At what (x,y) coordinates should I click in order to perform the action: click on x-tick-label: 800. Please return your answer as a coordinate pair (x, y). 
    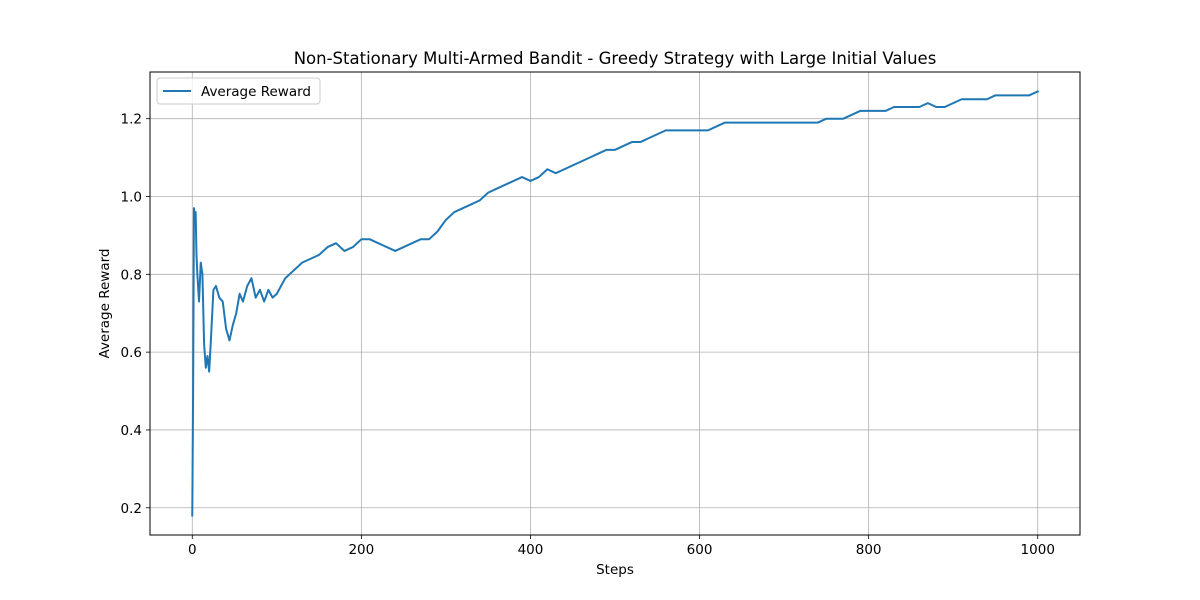
    Looking at the image, I should click on (869, 550).